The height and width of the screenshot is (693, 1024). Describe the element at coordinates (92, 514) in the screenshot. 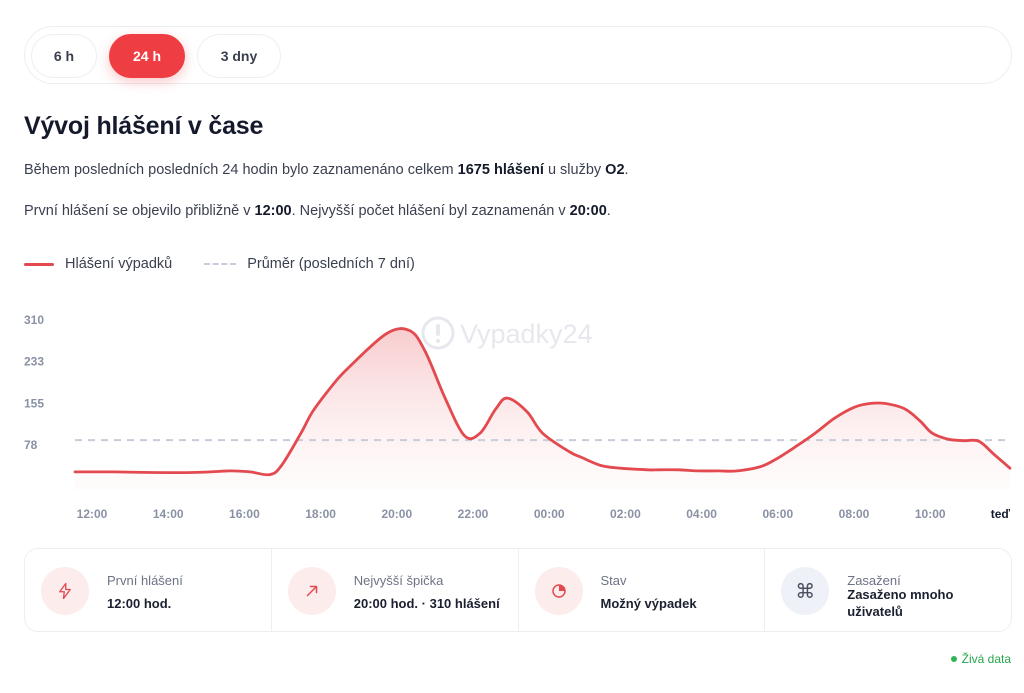

I see `x-tick-label: 12:00` at that location.